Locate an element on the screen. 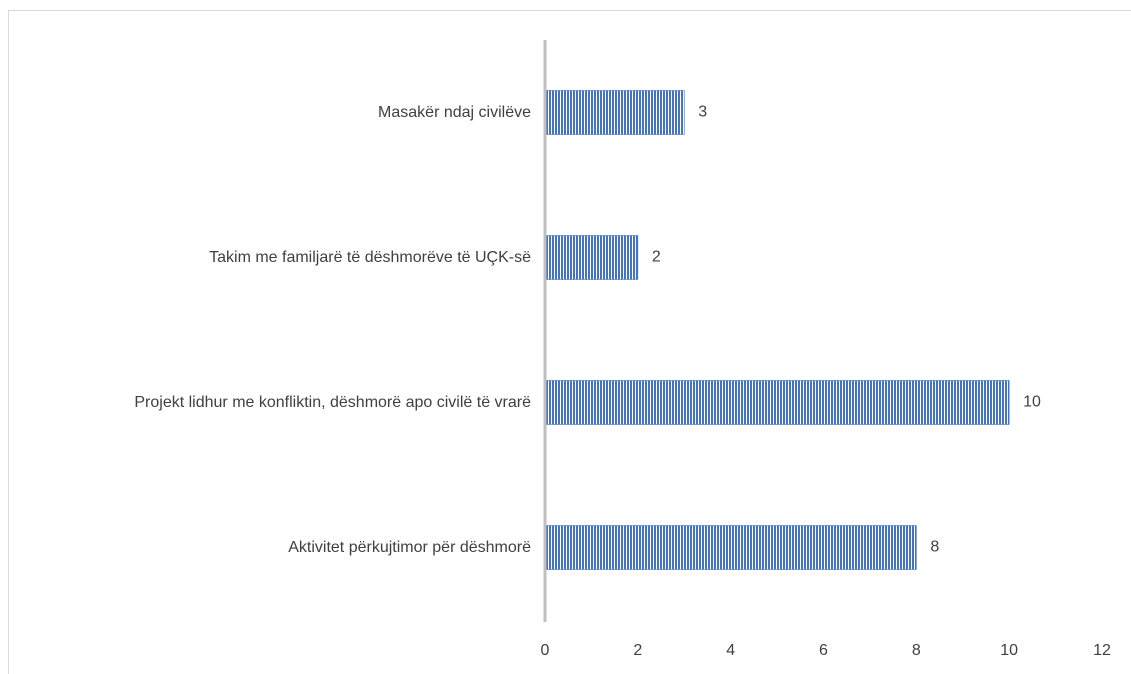  x-tick-label: 10 is located at coordinates (1009, 650).